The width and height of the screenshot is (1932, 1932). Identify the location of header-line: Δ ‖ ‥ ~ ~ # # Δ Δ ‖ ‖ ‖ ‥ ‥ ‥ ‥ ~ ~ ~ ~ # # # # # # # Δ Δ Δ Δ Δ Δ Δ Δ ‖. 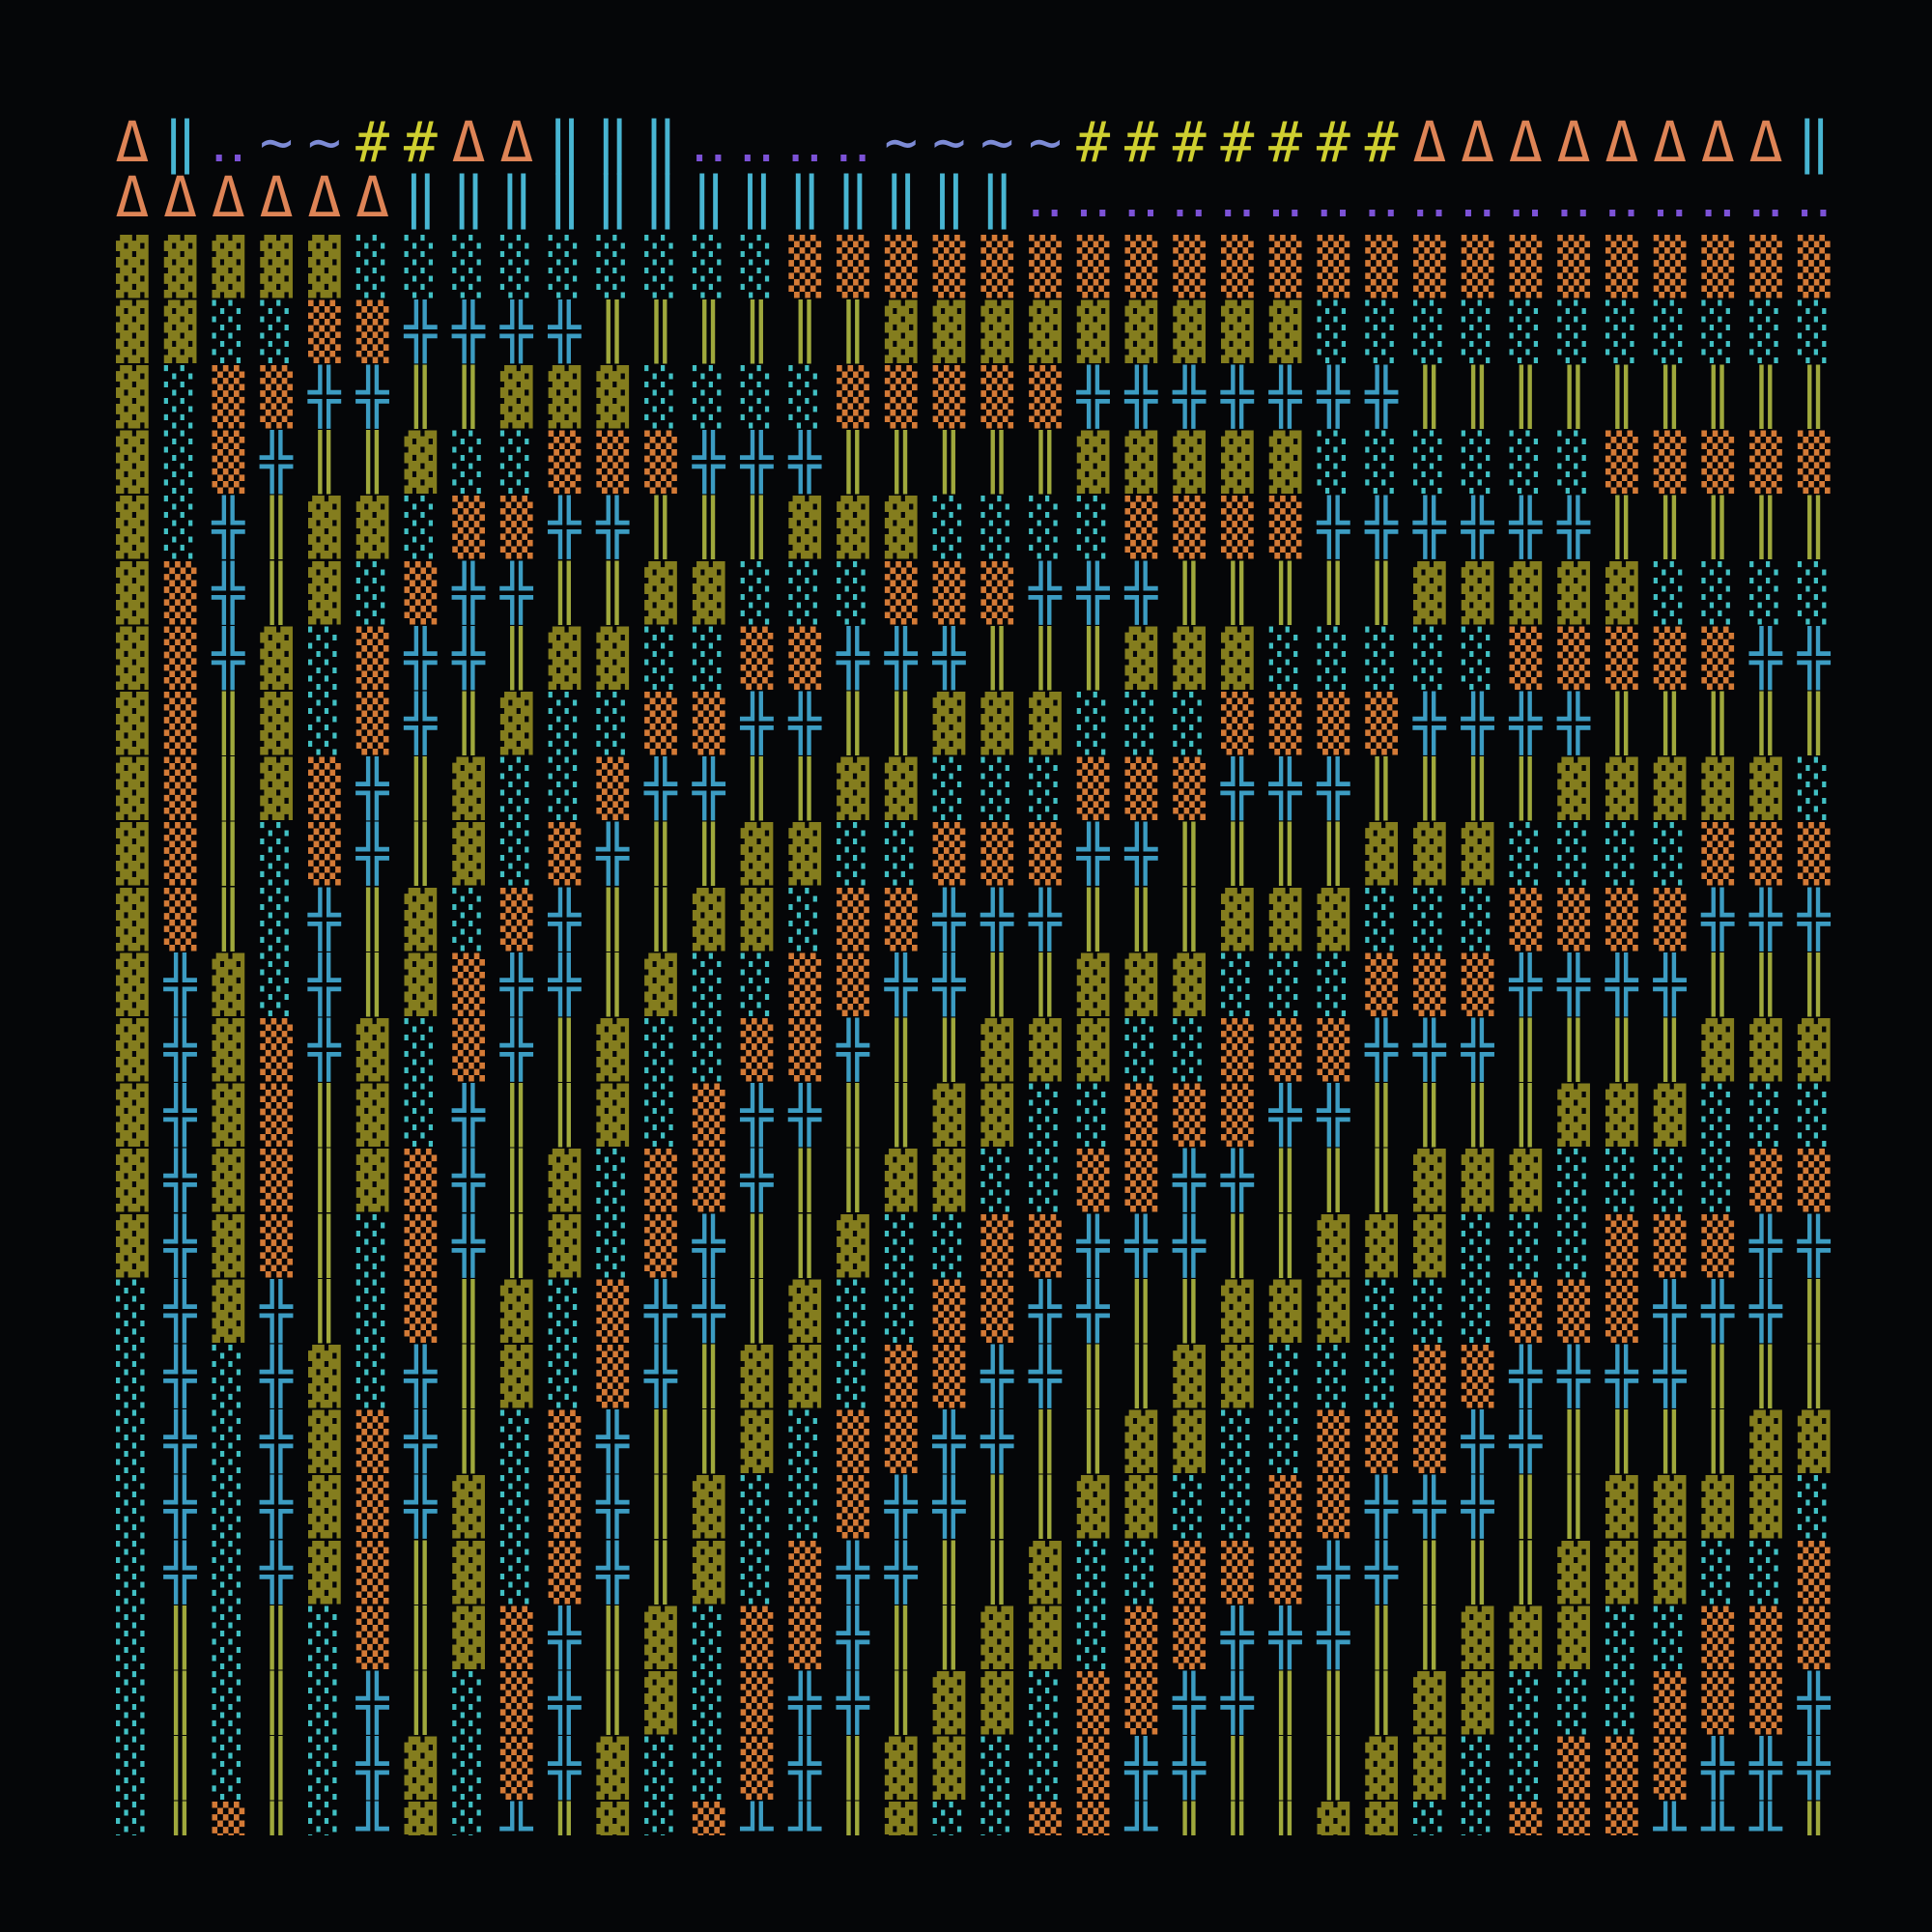
(973, 142).